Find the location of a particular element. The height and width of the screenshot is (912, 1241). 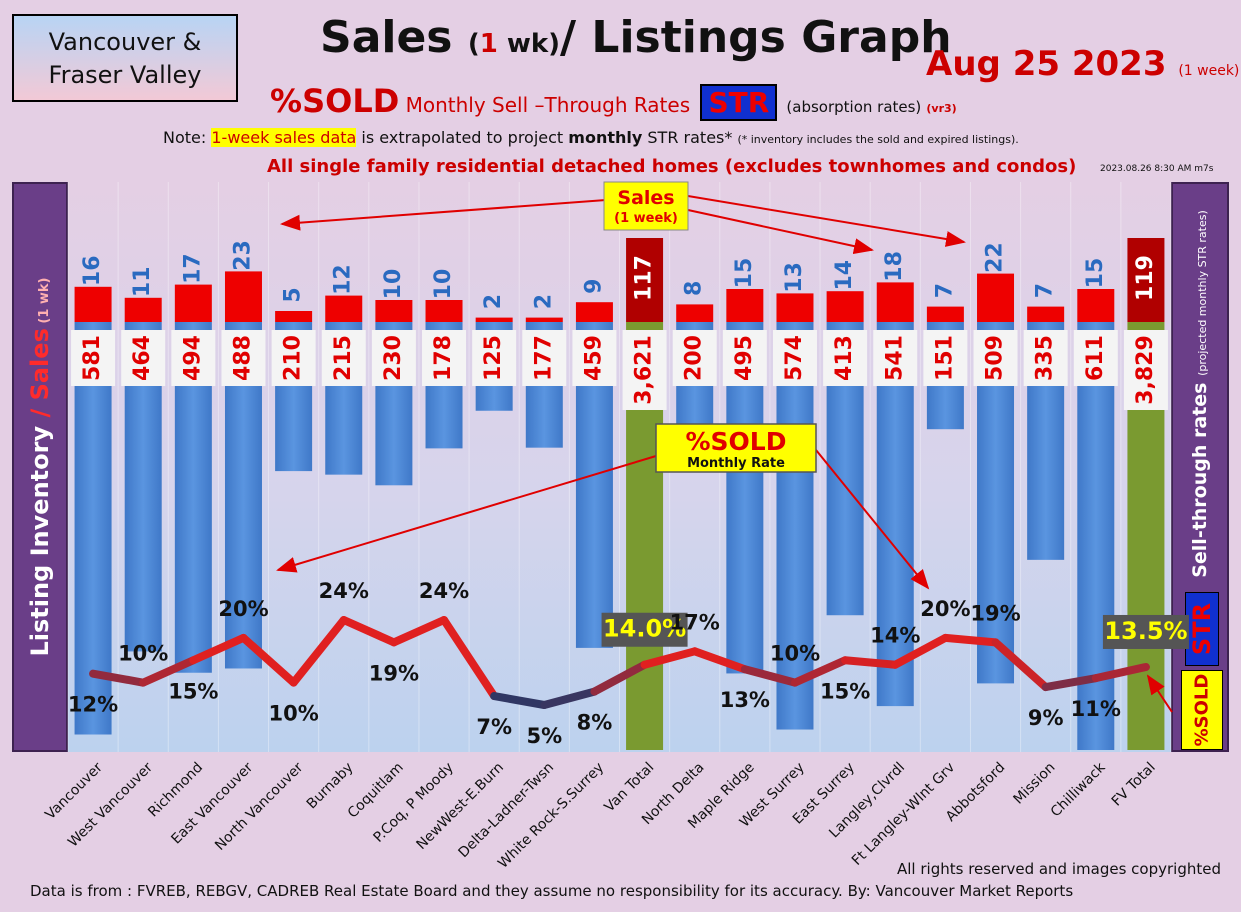

sold-label: 7% is located at coordinates (494, 727).